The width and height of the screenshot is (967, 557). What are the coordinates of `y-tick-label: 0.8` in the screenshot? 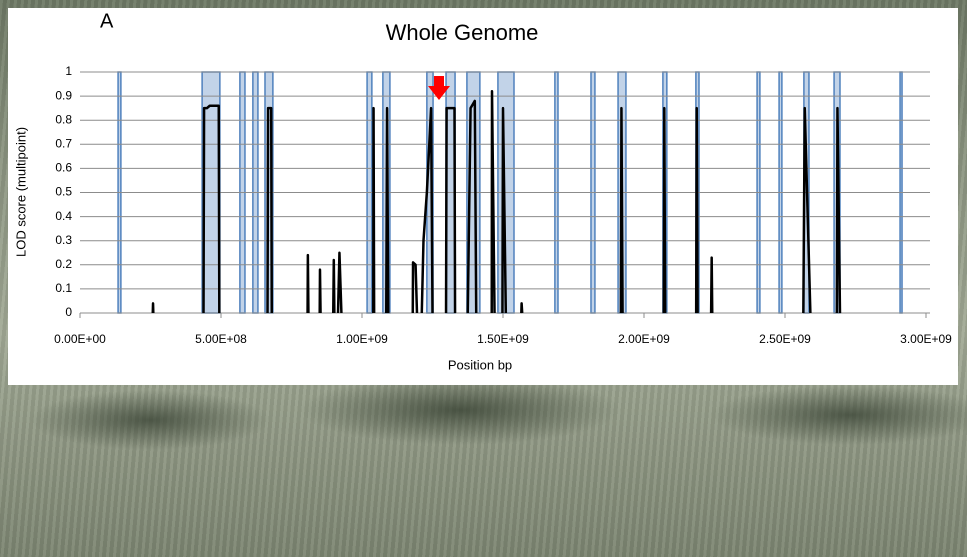 It's located at (63, 119).